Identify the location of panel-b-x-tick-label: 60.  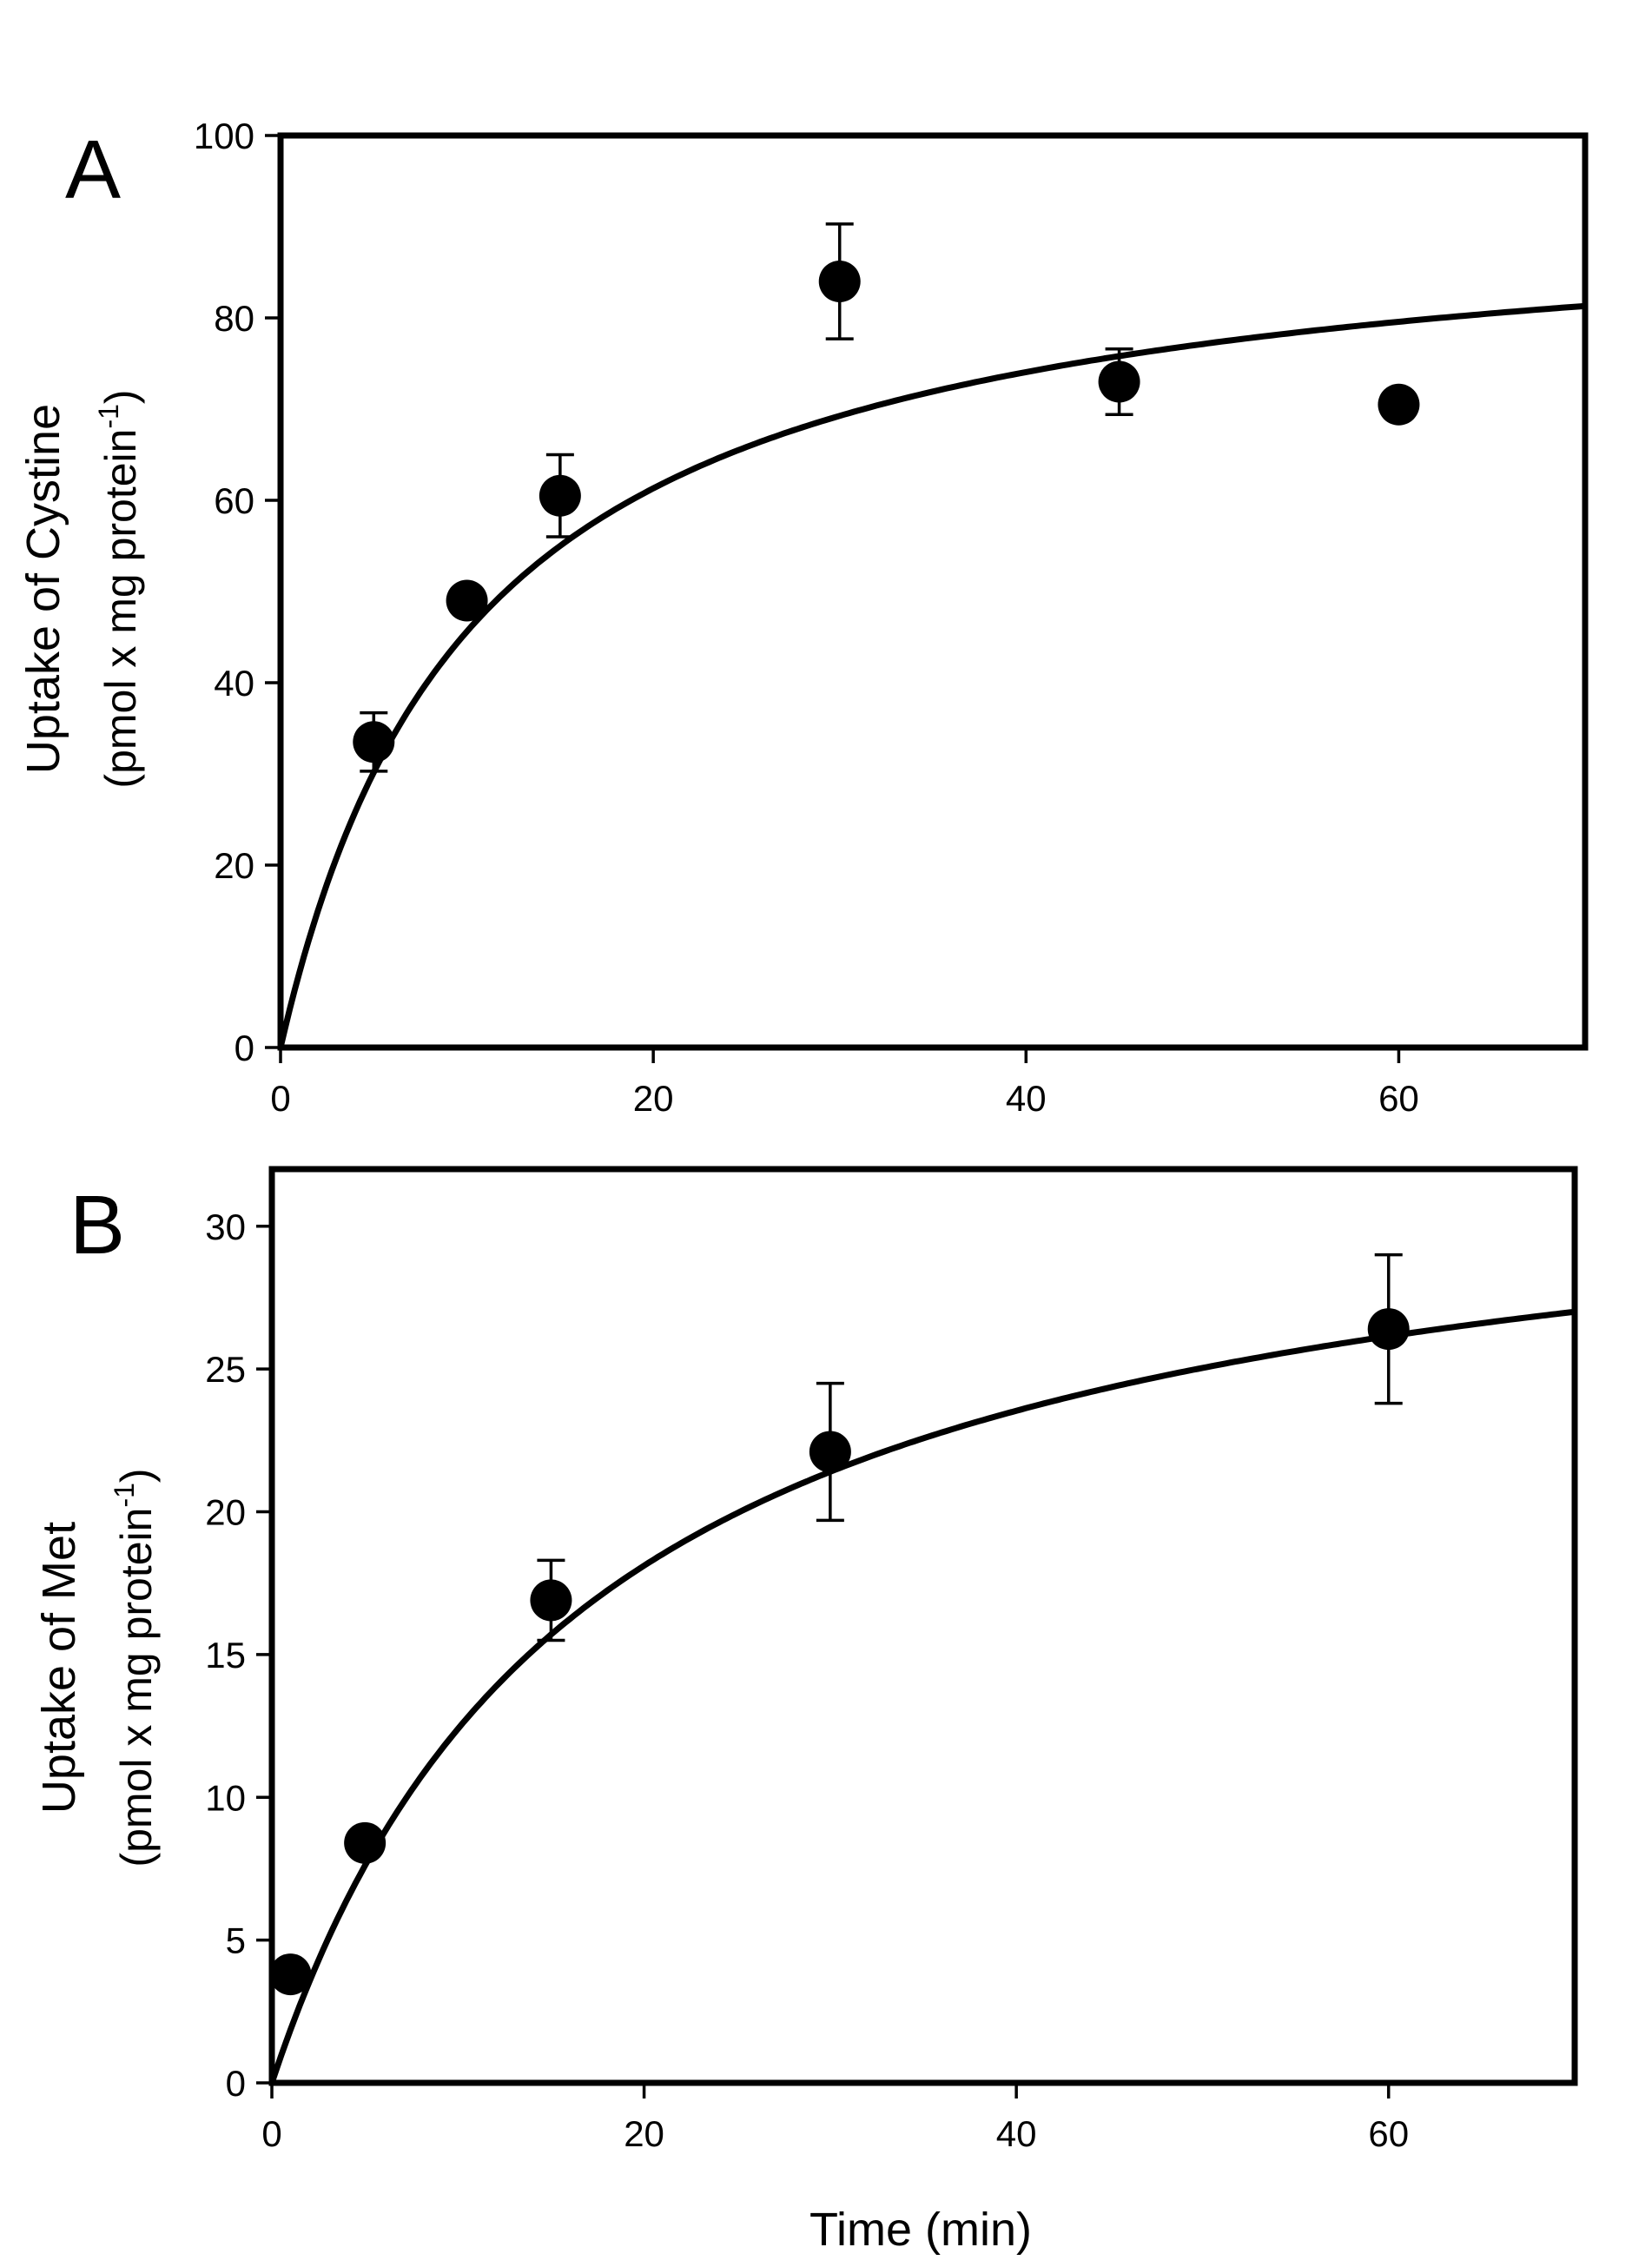
(1388, 2133).